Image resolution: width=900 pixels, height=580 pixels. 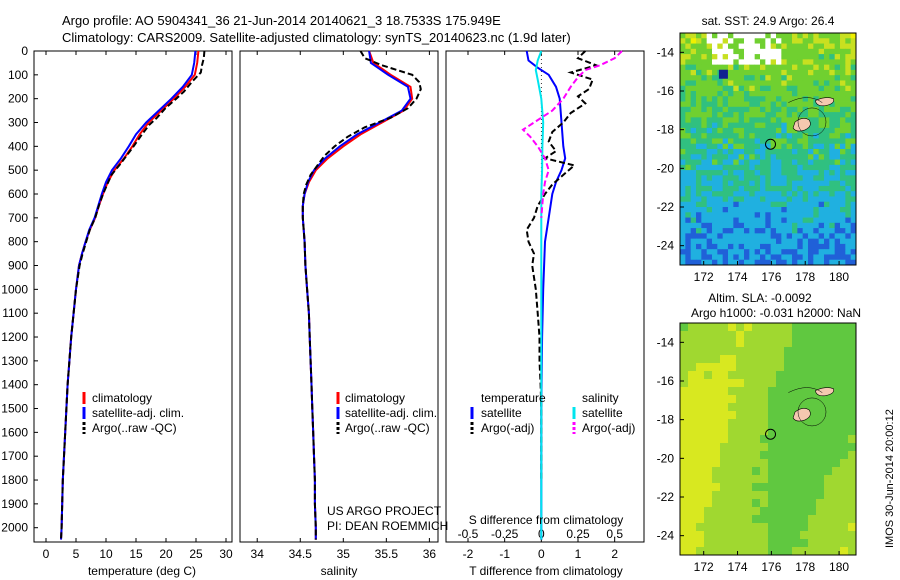 What do you see at coordinates (541, 554) in the screenshot?
I see `x-tick-label: 0` at bounding box center [541, 554].